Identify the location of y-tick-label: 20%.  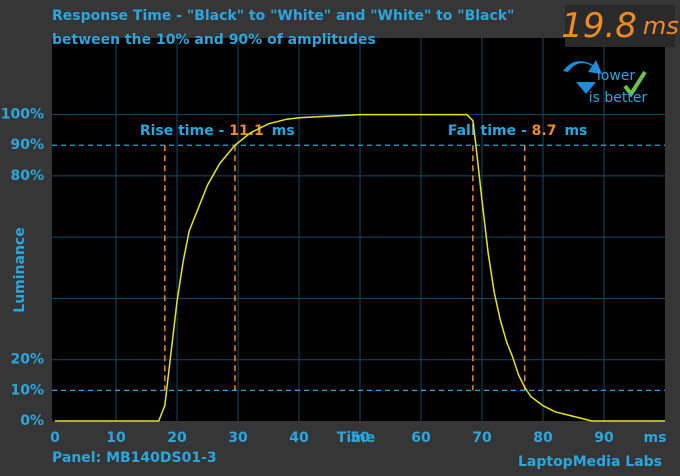
(27, 360).